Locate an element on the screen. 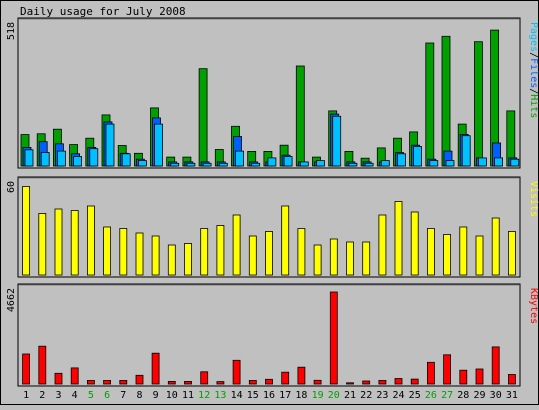 Image resolution: width=539 pixels, height=410 pixels. day-label: 12 is located at coordinates (204, 395).